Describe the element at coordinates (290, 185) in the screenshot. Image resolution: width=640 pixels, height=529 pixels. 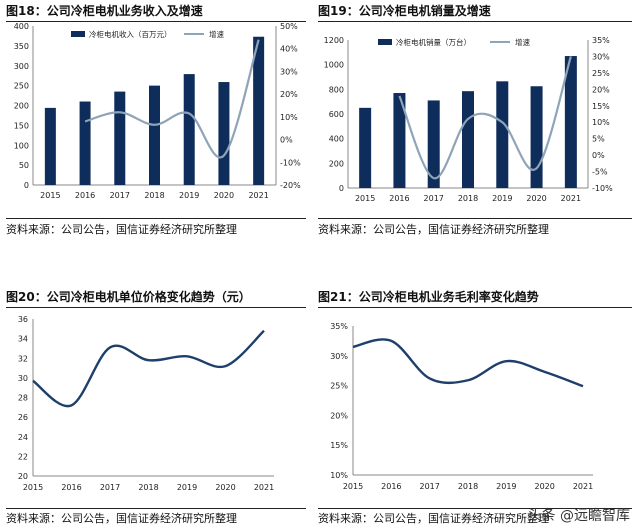
I see `right-tick-label: -20%` at that location.